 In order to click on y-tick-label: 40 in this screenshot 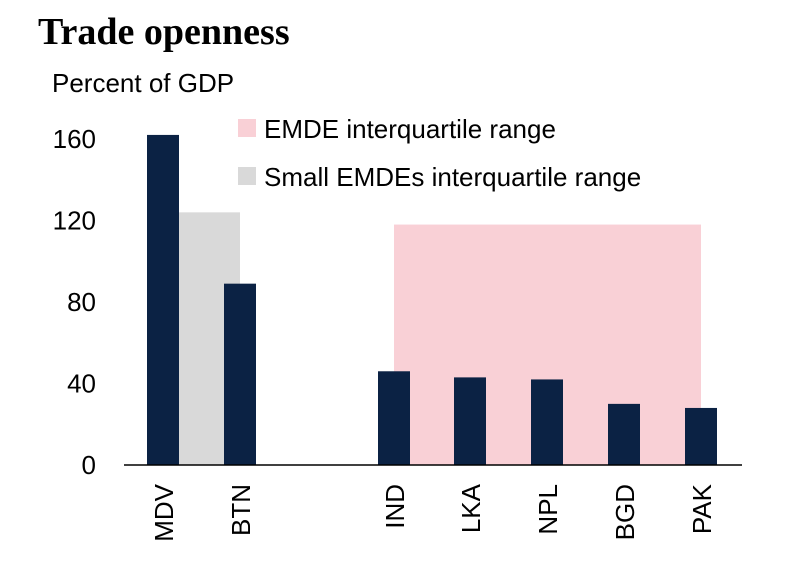, I will do `click(81, 384)`.